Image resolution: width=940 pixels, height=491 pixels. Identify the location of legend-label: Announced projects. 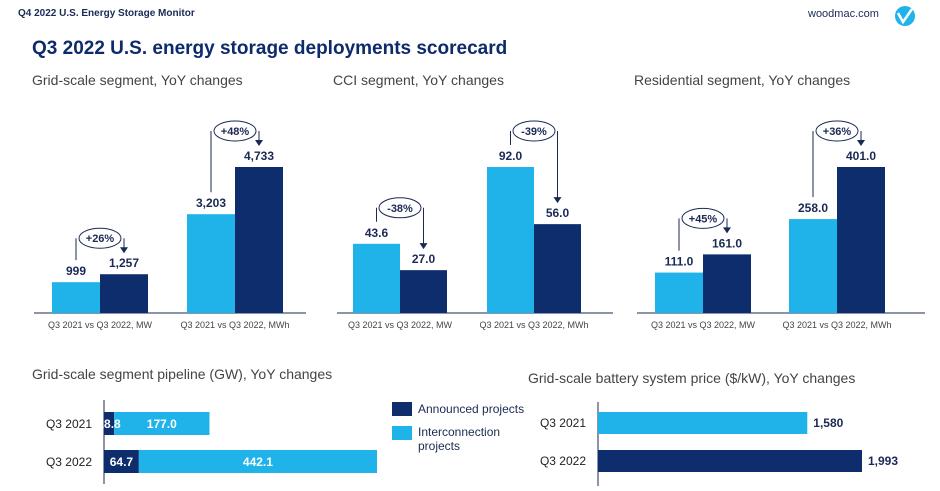
(471, 409).